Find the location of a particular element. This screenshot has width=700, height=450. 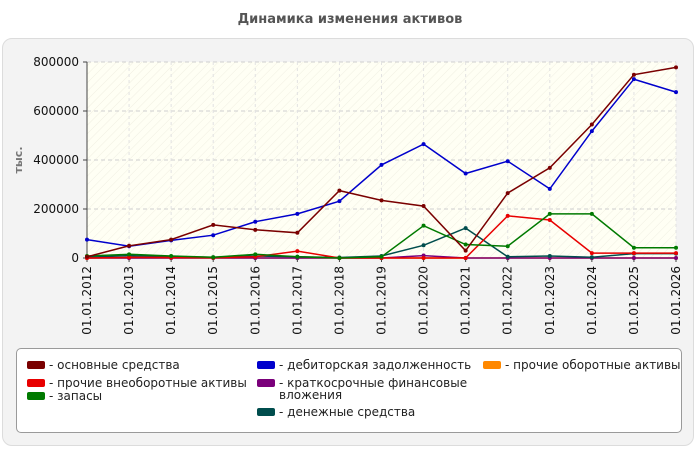

legend-item: - денежные средства is located at coordinates (336, 412).